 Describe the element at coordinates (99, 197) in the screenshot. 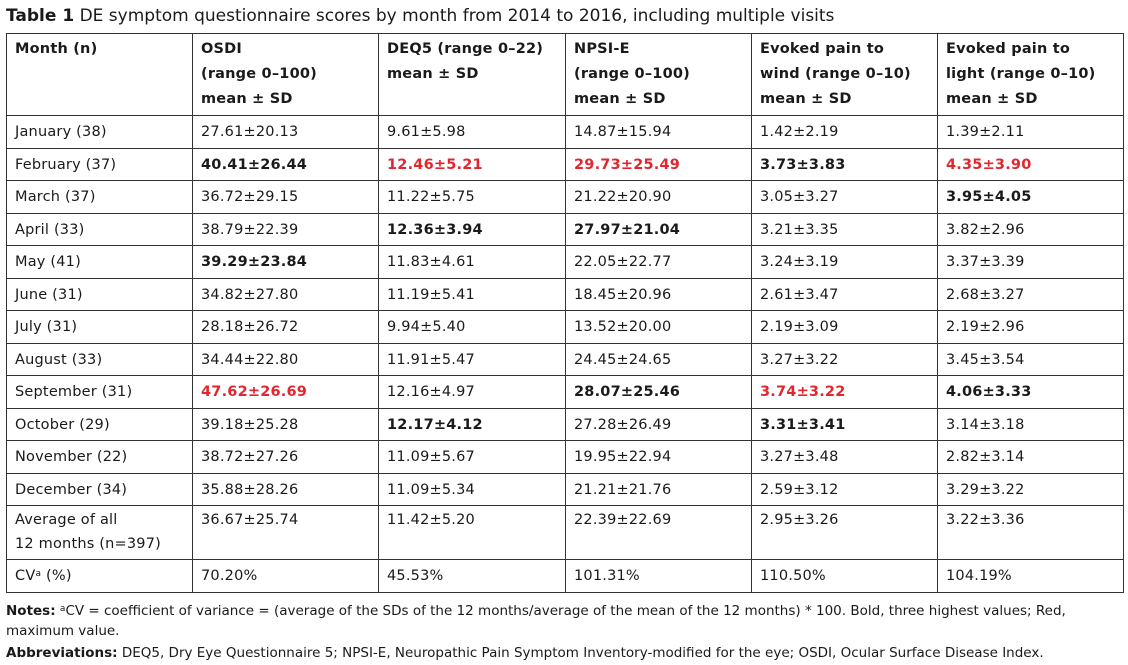

I see `month-cell: March (37)` at that location.